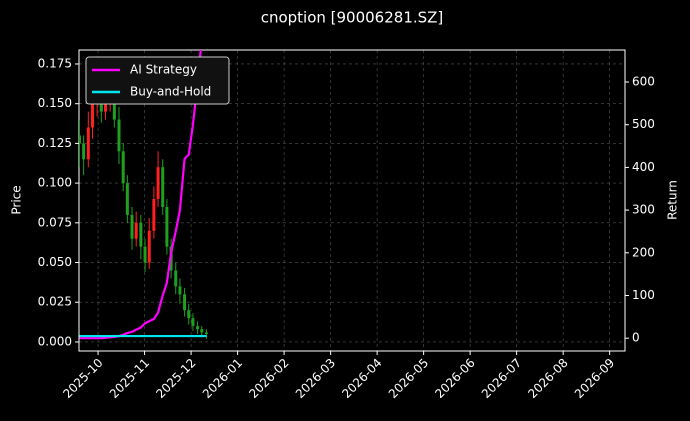  I want to click on x-tick-label: 2026-01, so click(222, 378).